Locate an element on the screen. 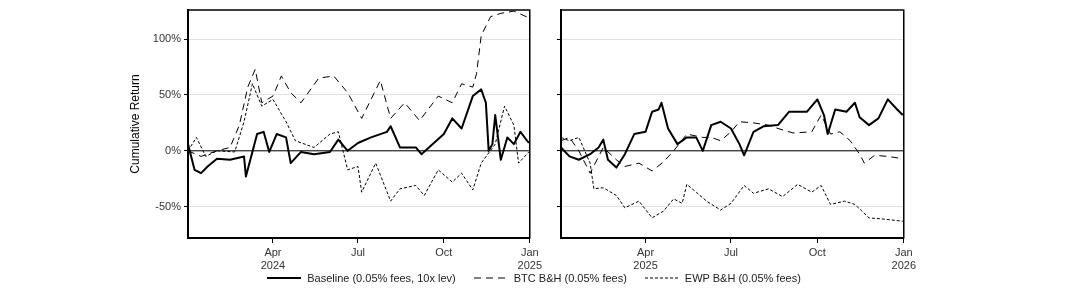 This screenshot has height=300, width=1068. y-tick-label: 50% is located at coordinates (170, 93).